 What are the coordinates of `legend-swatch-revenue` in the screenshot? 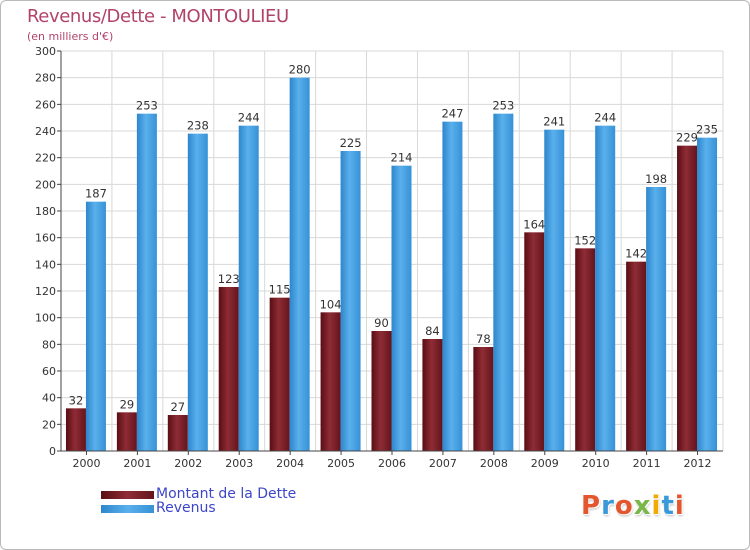 It's located at (127, 509).